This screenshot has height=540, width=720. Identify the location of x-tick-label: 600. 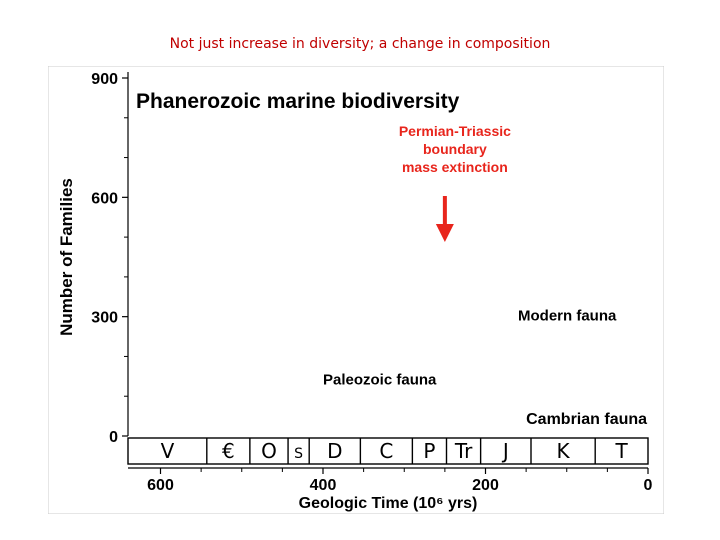
(160, 485).